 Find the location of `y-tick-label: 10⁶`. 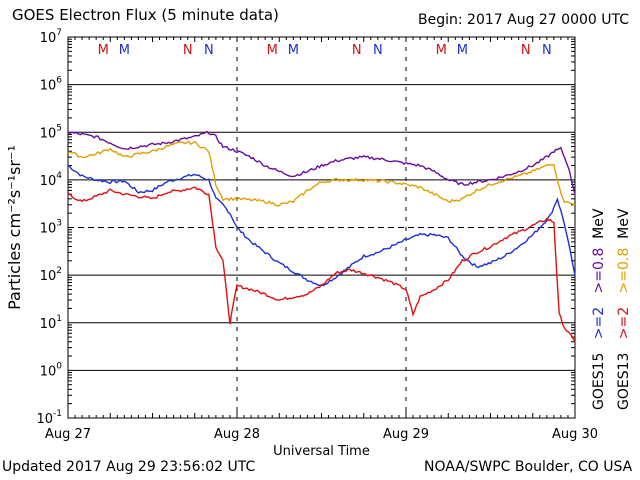

y-tick-label: 10⁶ is located at coordinates (51, 85).